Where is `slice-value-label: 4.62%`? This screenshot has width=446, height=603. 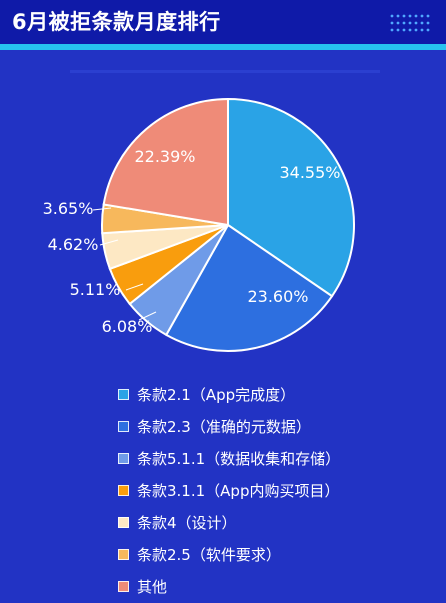
slice-value-label: 4.62% is located at coordinates (73, 244).